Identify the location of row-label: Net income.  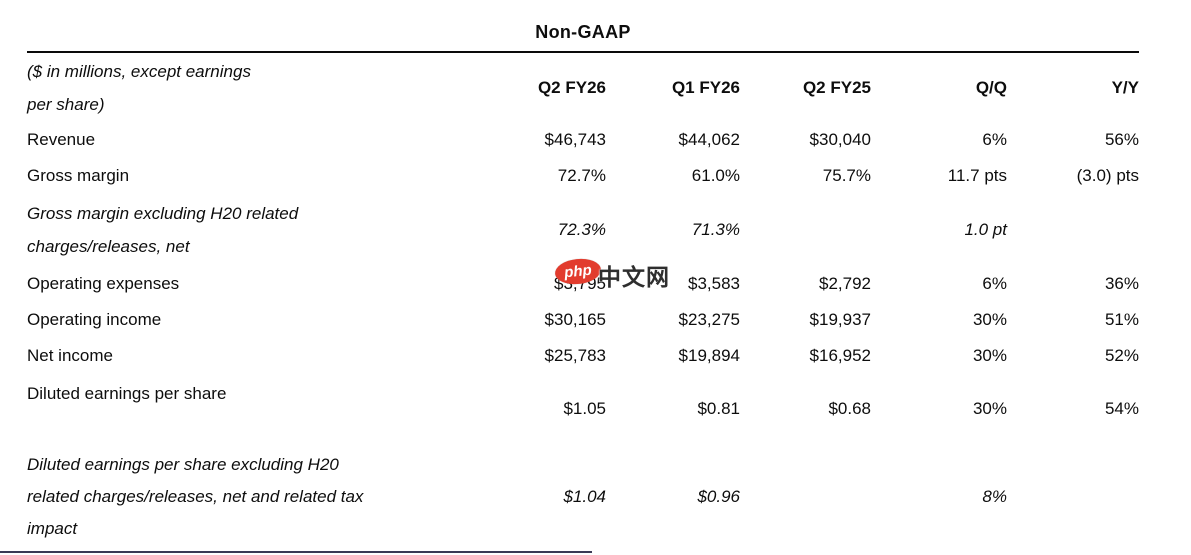
(70, 355).